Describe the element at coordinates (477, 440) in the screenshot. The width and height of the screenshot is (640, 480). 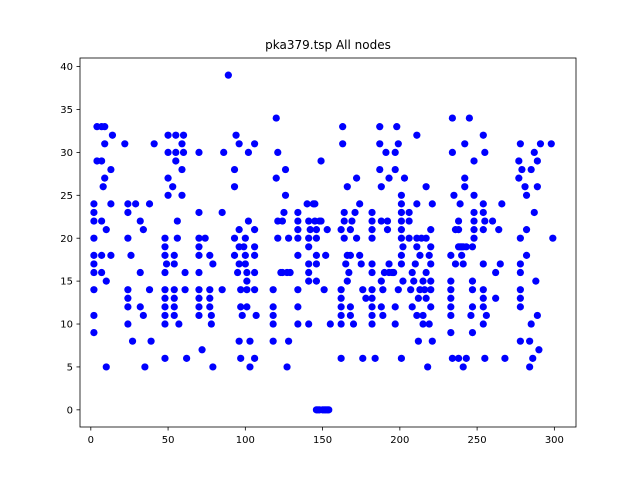
I see `x-tick-label-5: 250` at that location.